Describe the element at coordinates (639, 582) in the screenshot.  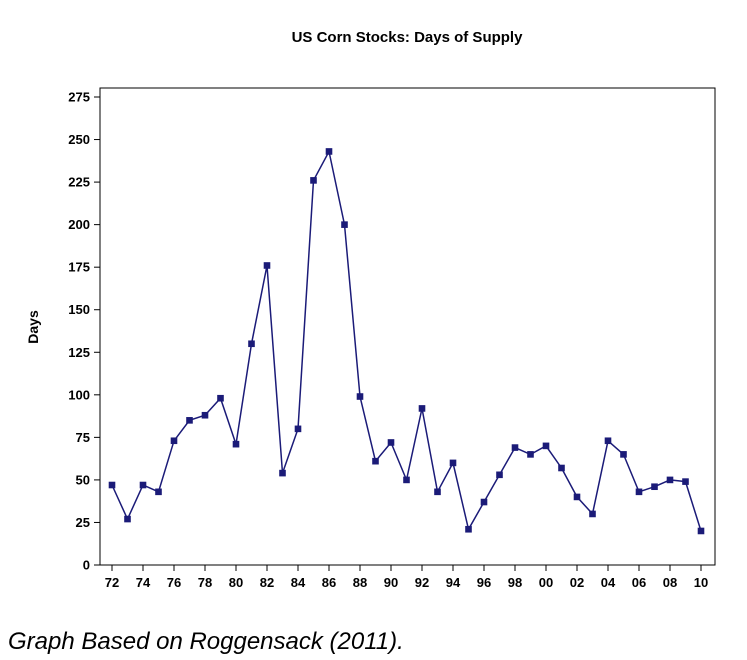
I see `x-tick-label: 06` at that location.